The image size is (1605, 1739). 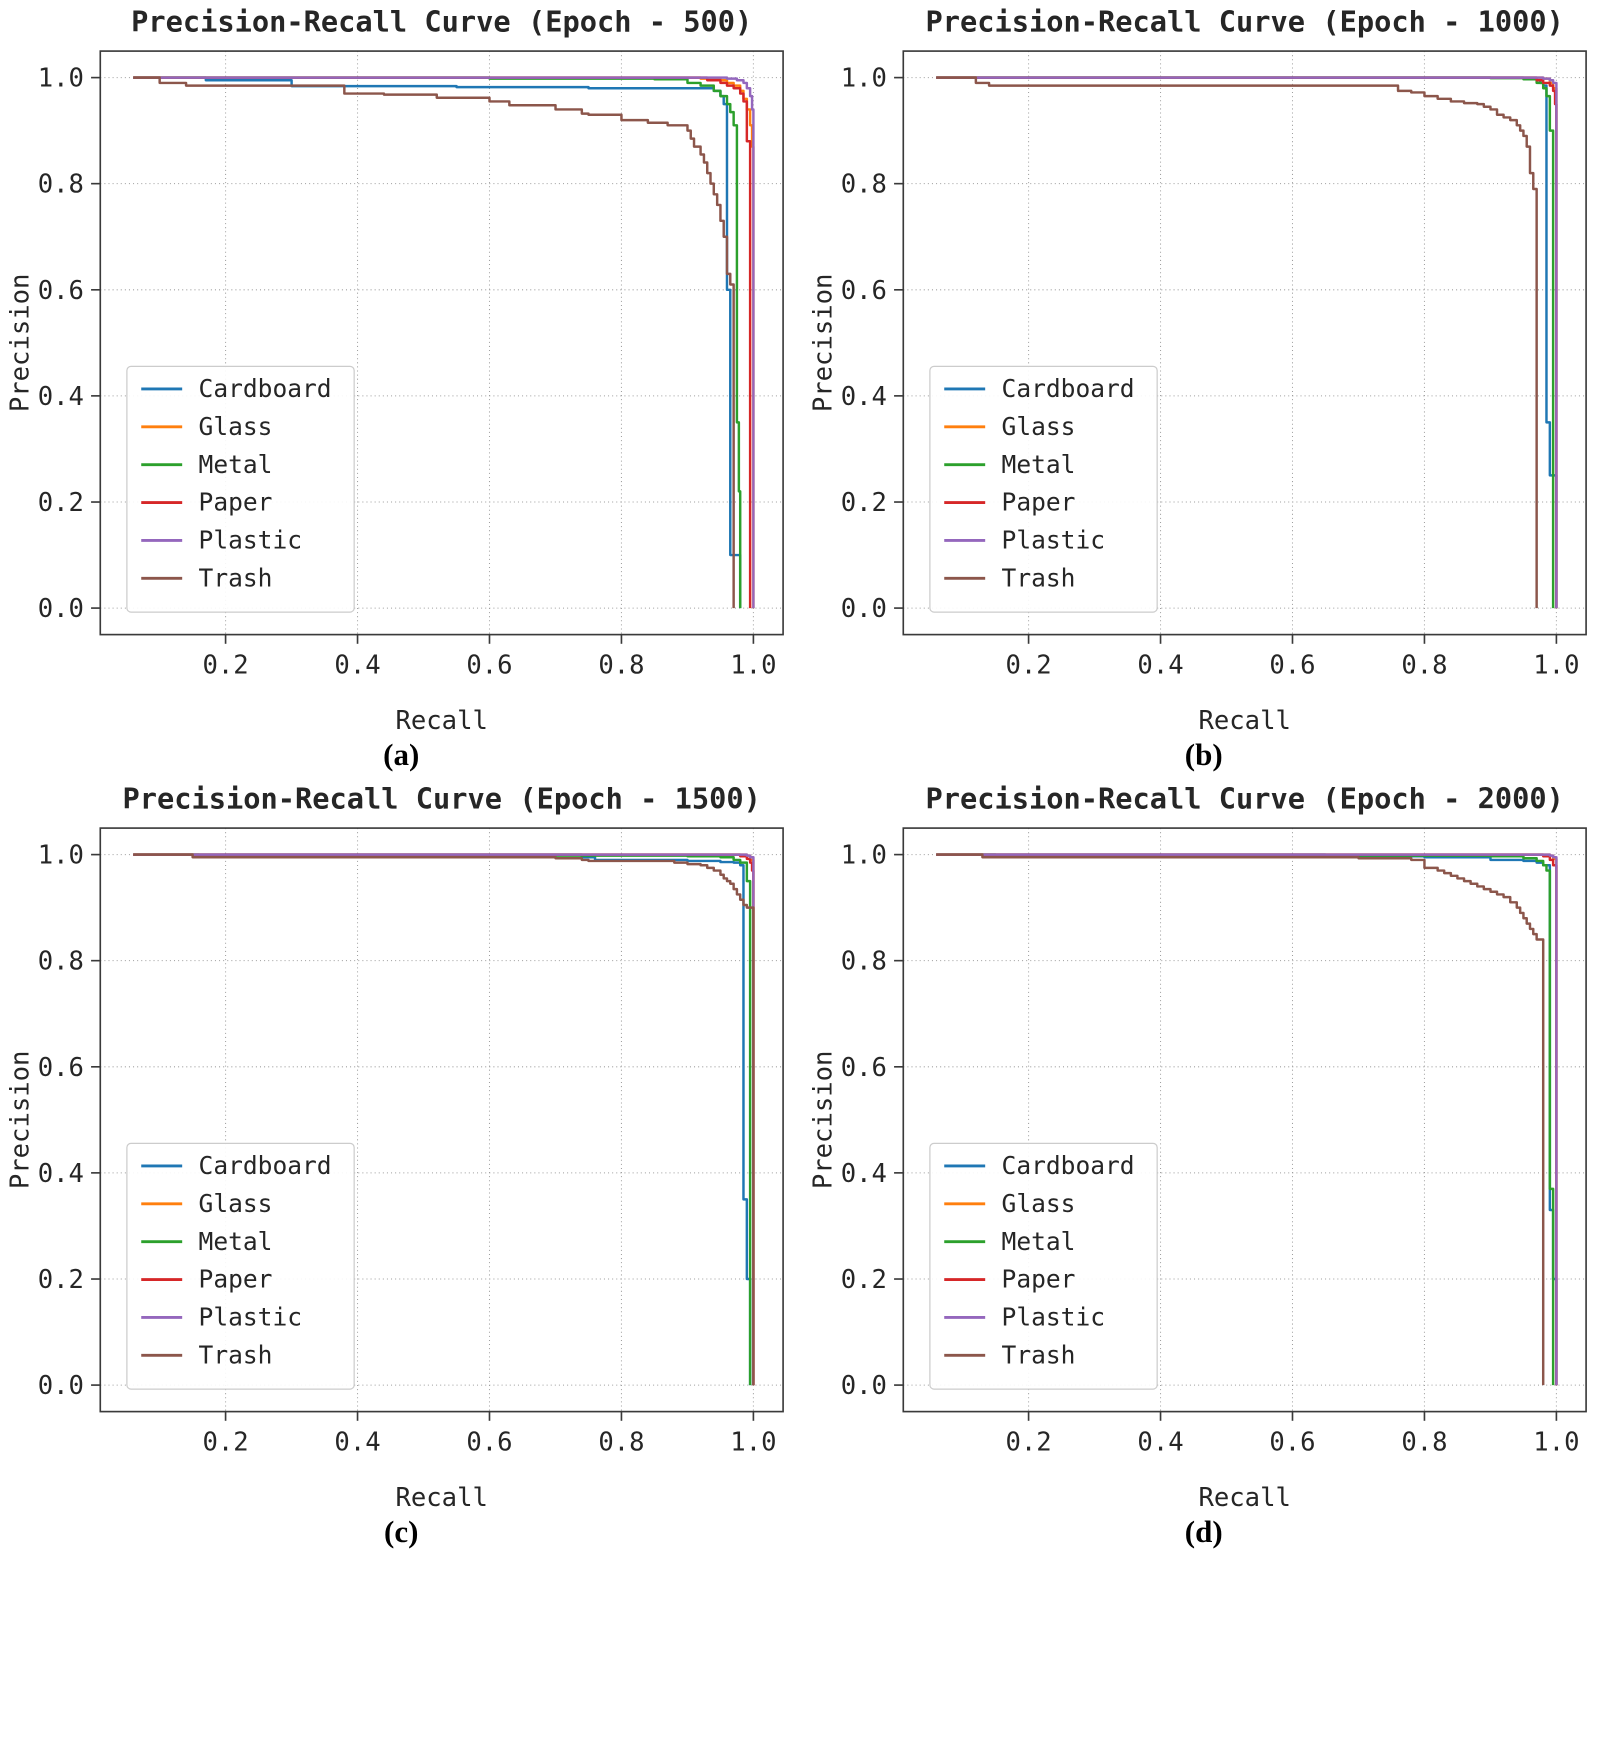 I want to click on series-line-cardboard, so click(x=442, y=1119).